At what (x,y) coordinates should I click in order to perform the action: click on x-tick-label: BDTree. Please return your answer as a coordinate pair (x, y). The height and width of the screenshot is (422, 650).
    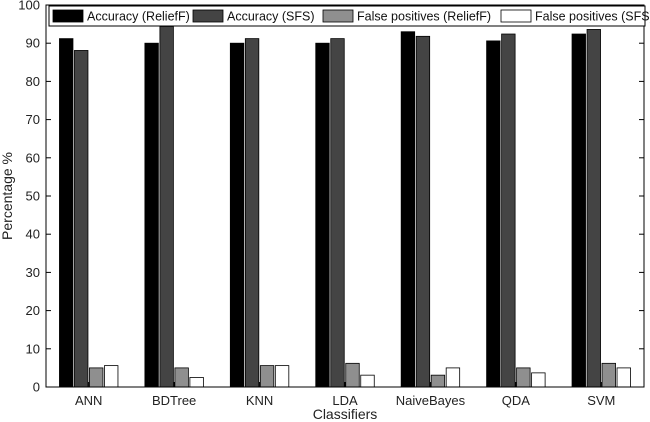
    Looking at the image, I should click on (174, 400).